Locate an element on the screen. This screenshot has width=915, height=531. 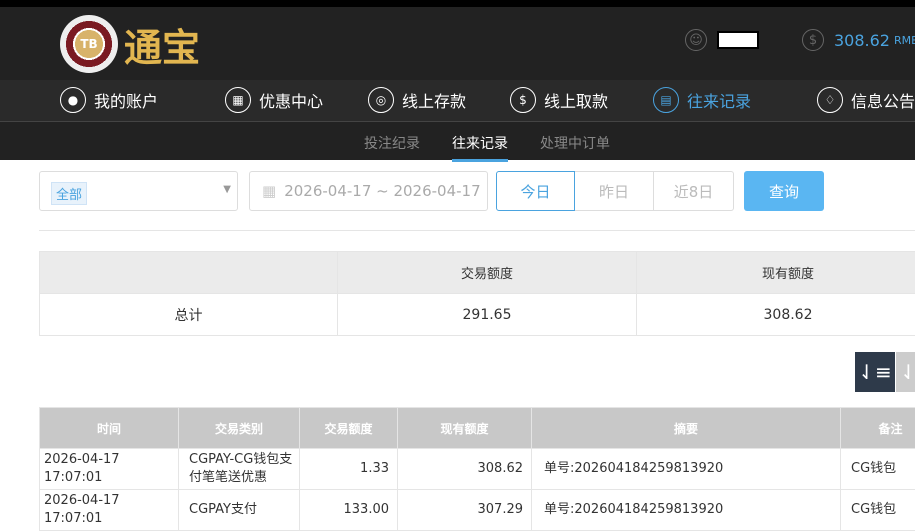
cell-balance: 307.29 is located at coordinates (465, 510).